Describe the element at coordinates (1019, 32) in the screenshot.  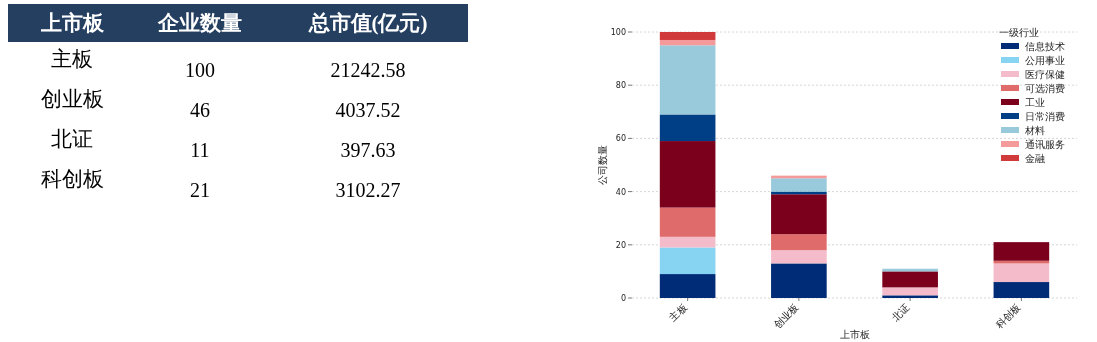
I see `legend-title: 一级行业` at that location.